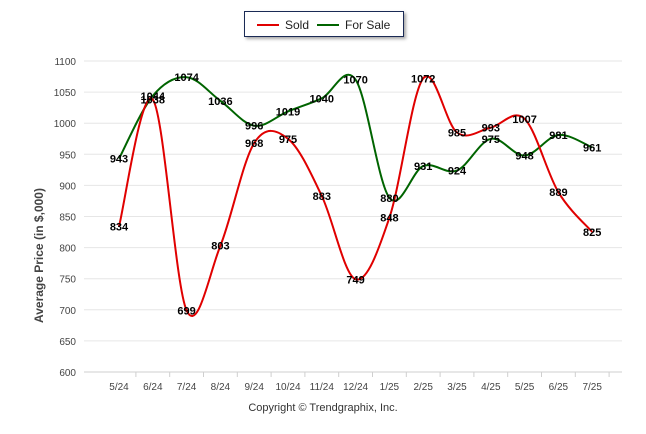  Describe the element at coordinates (67, 249) in the screenshot. I see `y-tick-label: 800` at that location.